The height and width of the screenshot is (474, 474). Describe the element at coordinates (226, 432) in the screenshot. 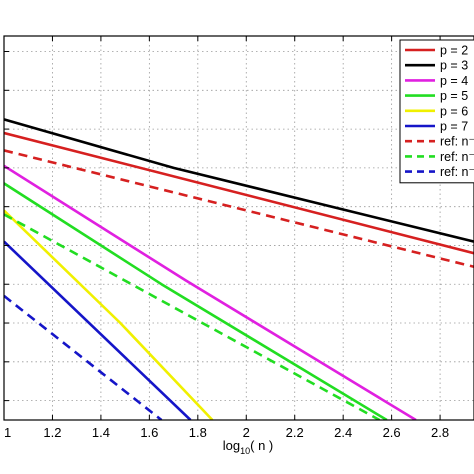

I see `x-tick-labels: 1 1.2 1.4 1.6 1.8 2 2.2 2.4 2.6 2.8` at that location.